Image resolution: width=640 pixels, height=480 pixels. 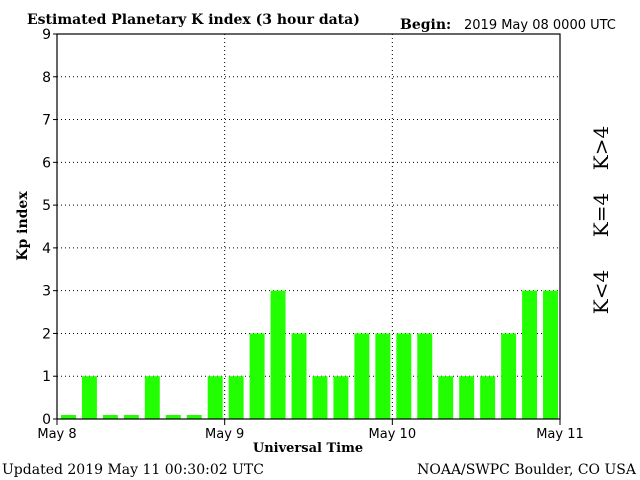 I want to click on updated-text: Updated 2019 May 11 00:30:02 UTC, so click(x=133, y=470).